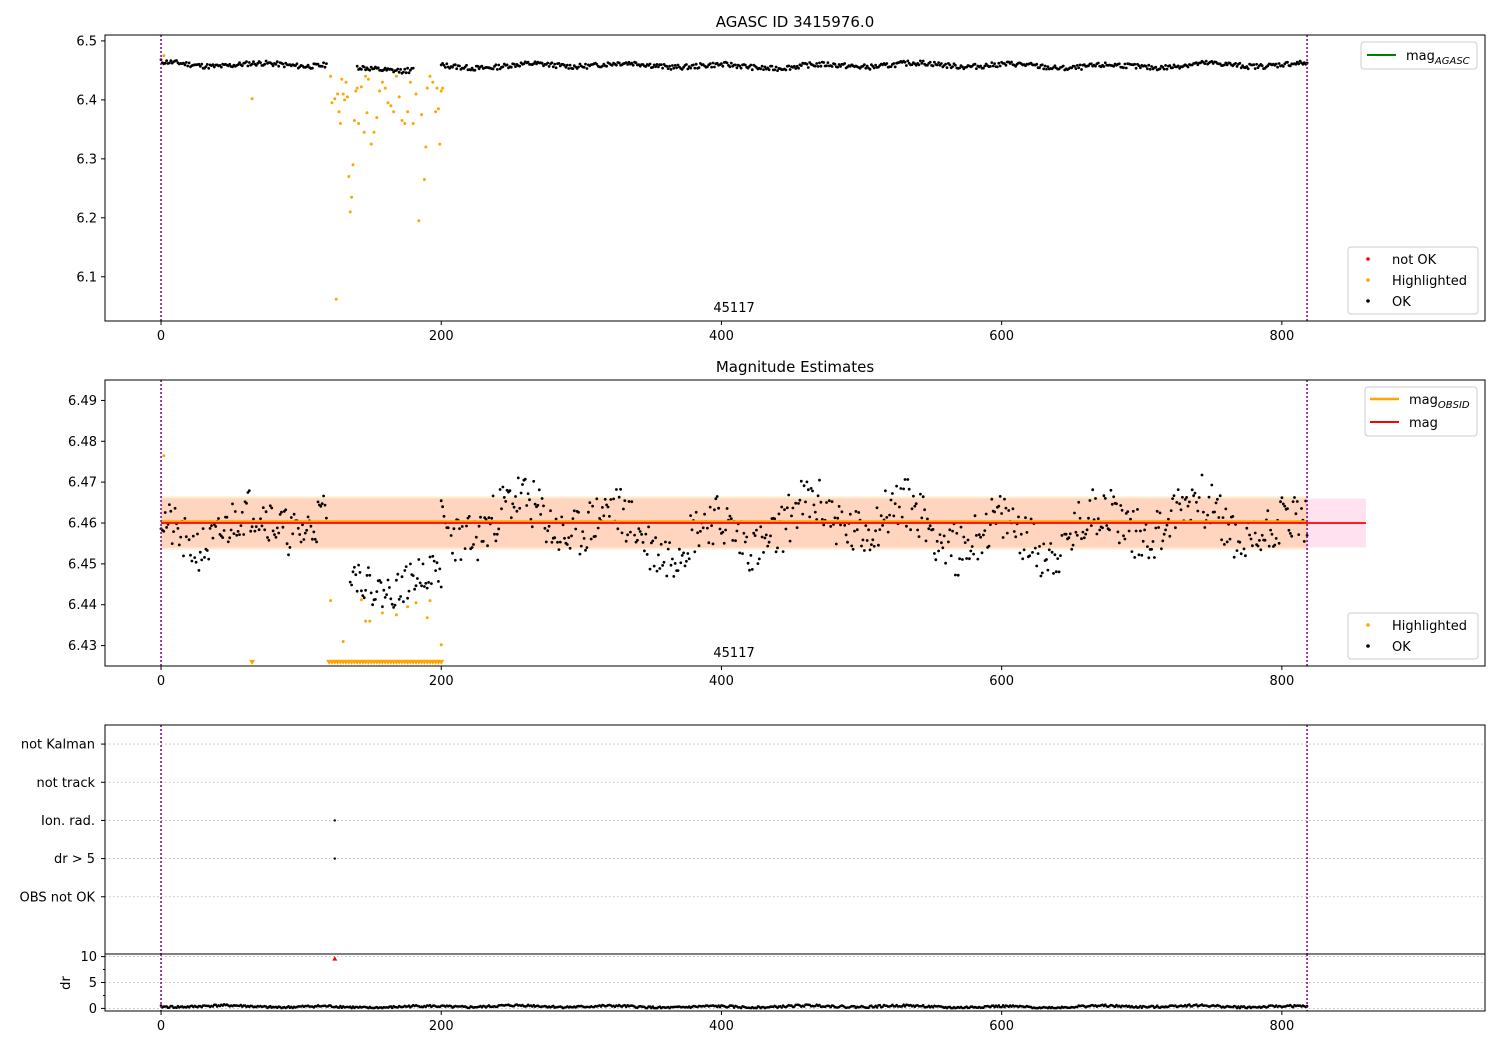 This screenshot has width=1500, height=1050. Describe the element at coordinates (734, 982) in the screenshot. I see `dr-data` at that location.